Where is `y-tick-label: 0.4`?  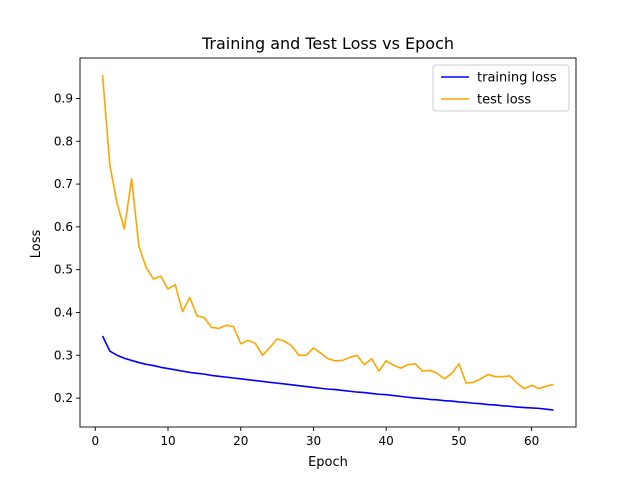
y-tick-label: 0.4 is located at coordinates (63, 312).